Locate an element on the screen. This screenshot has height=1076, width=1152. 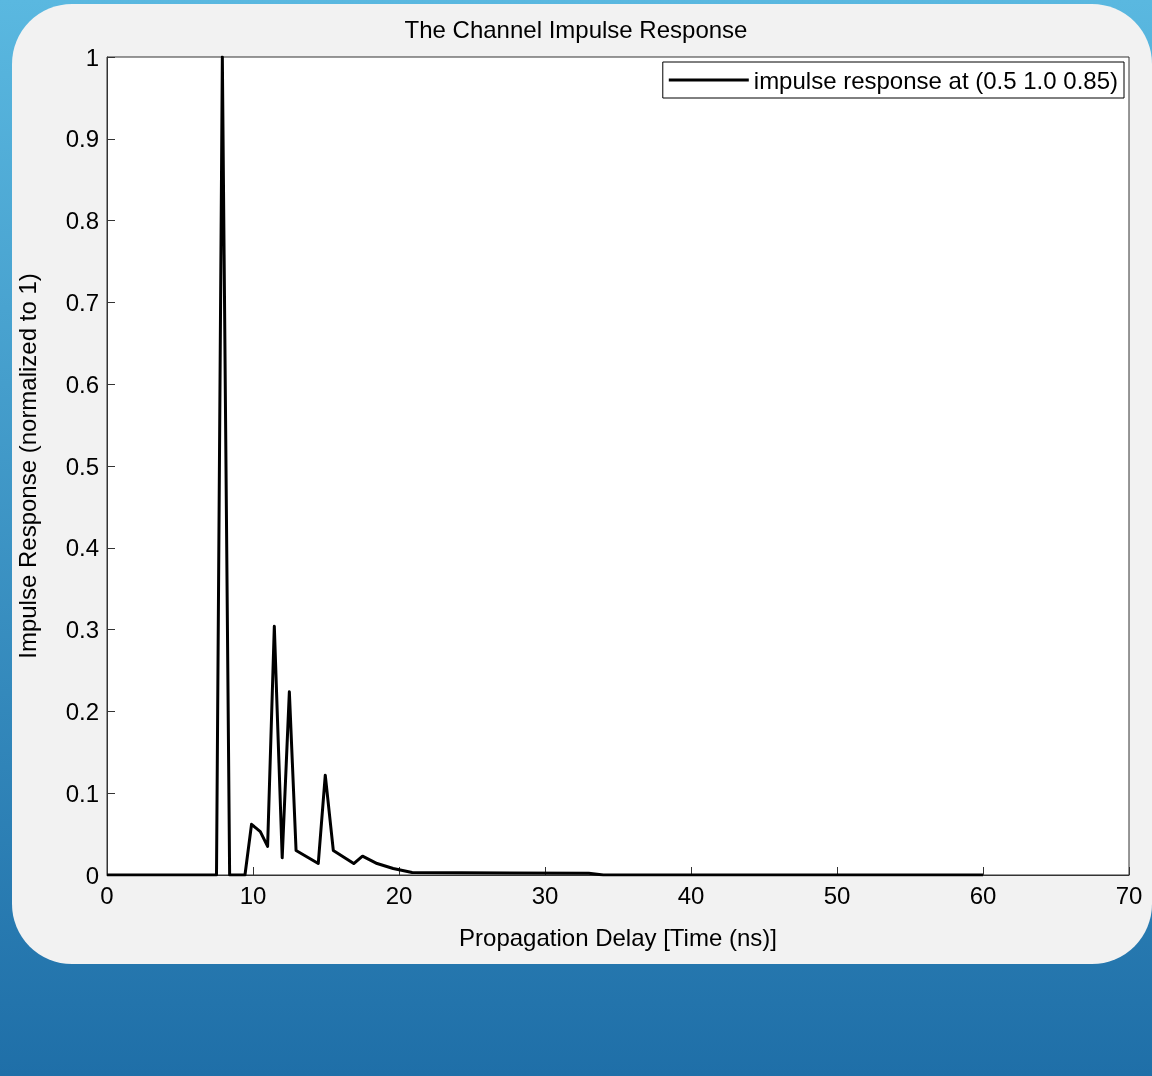
x-tick-label: 70 is located at coordinates (1129, 895).